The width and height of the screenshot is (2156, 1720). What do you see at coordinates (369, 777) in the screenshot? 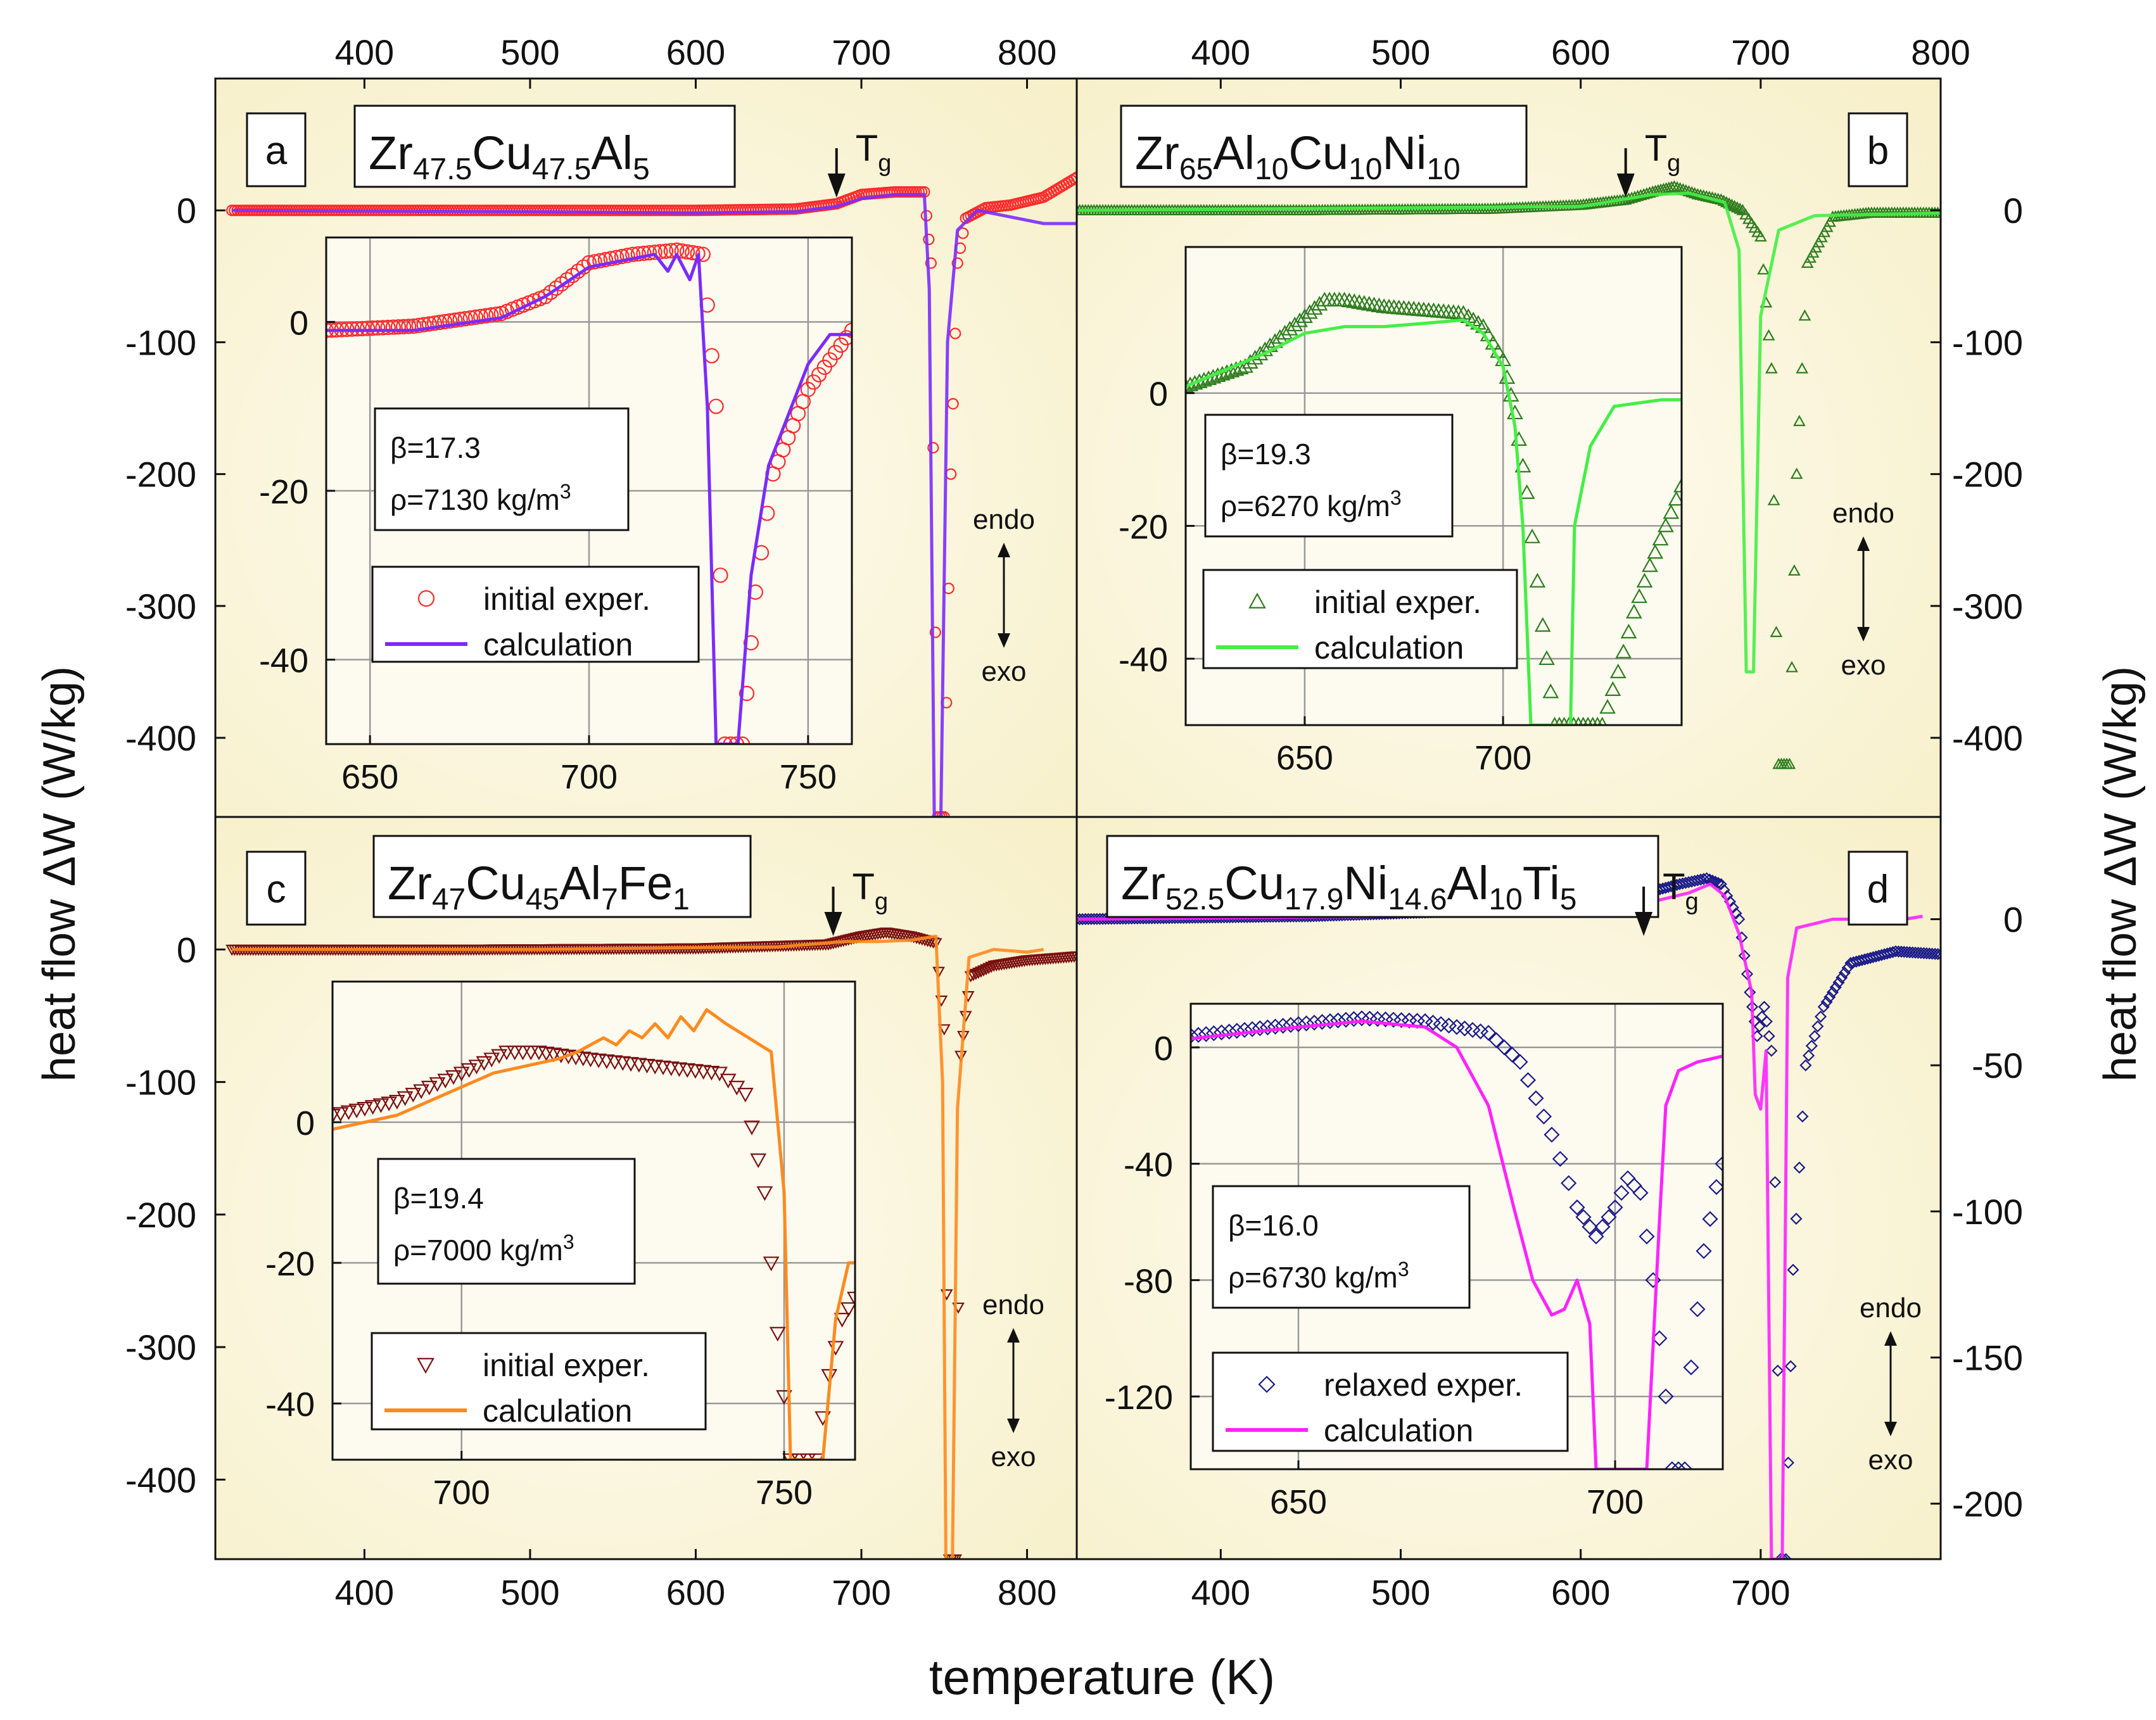
I see `inset-x-tick-label: 650` at bounding box center [369, 777].